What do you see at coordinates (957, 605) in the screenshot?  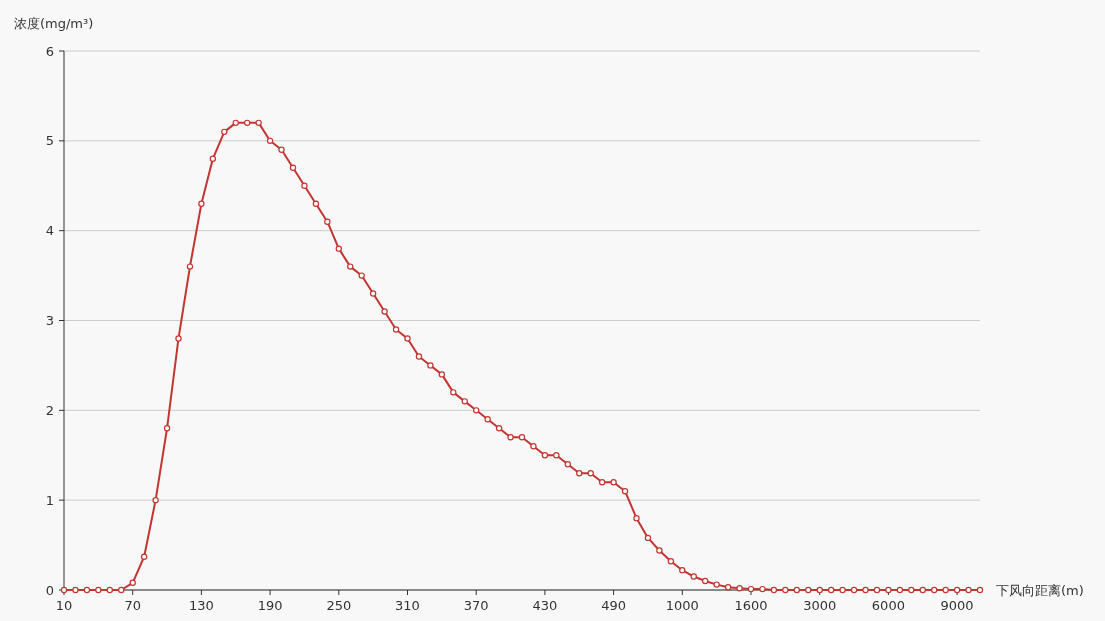 I see `x-tick-label: 9000` at bounding box center [957, 605].